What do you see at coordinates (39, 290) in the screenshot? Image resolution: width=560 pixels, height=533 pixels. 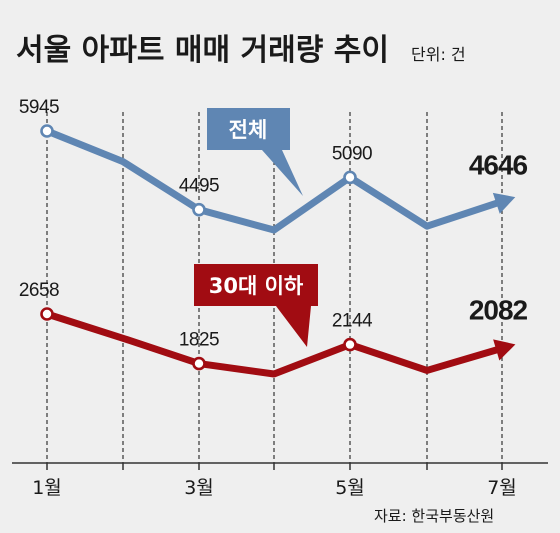 I see `data-label: 2658` at bounding box center [39, 290].